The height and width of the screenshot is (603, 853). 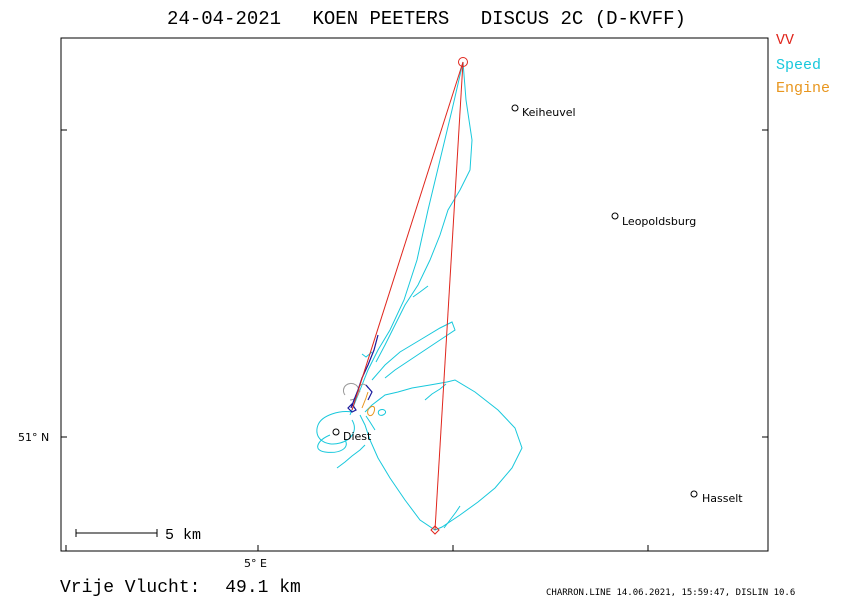 What do you see at coordinates (549, 112) in the screenshot?
I see `place-label-keiheuvel: Keiheuvel` at bounding box center [549, 112].